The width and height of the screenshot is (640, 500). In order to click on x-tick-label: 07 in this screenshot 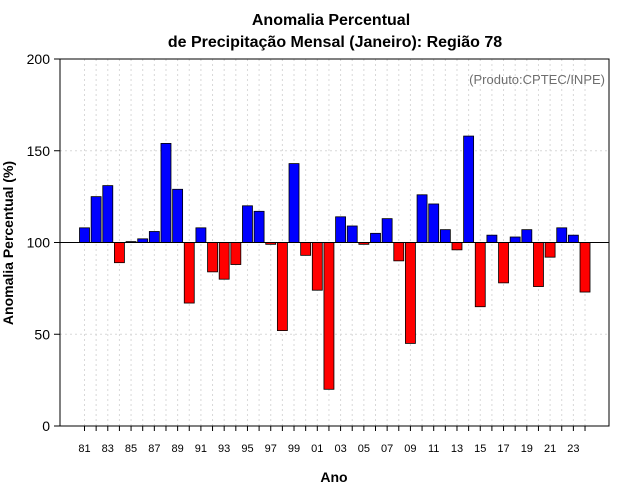, I will do `click(387, 449)`.